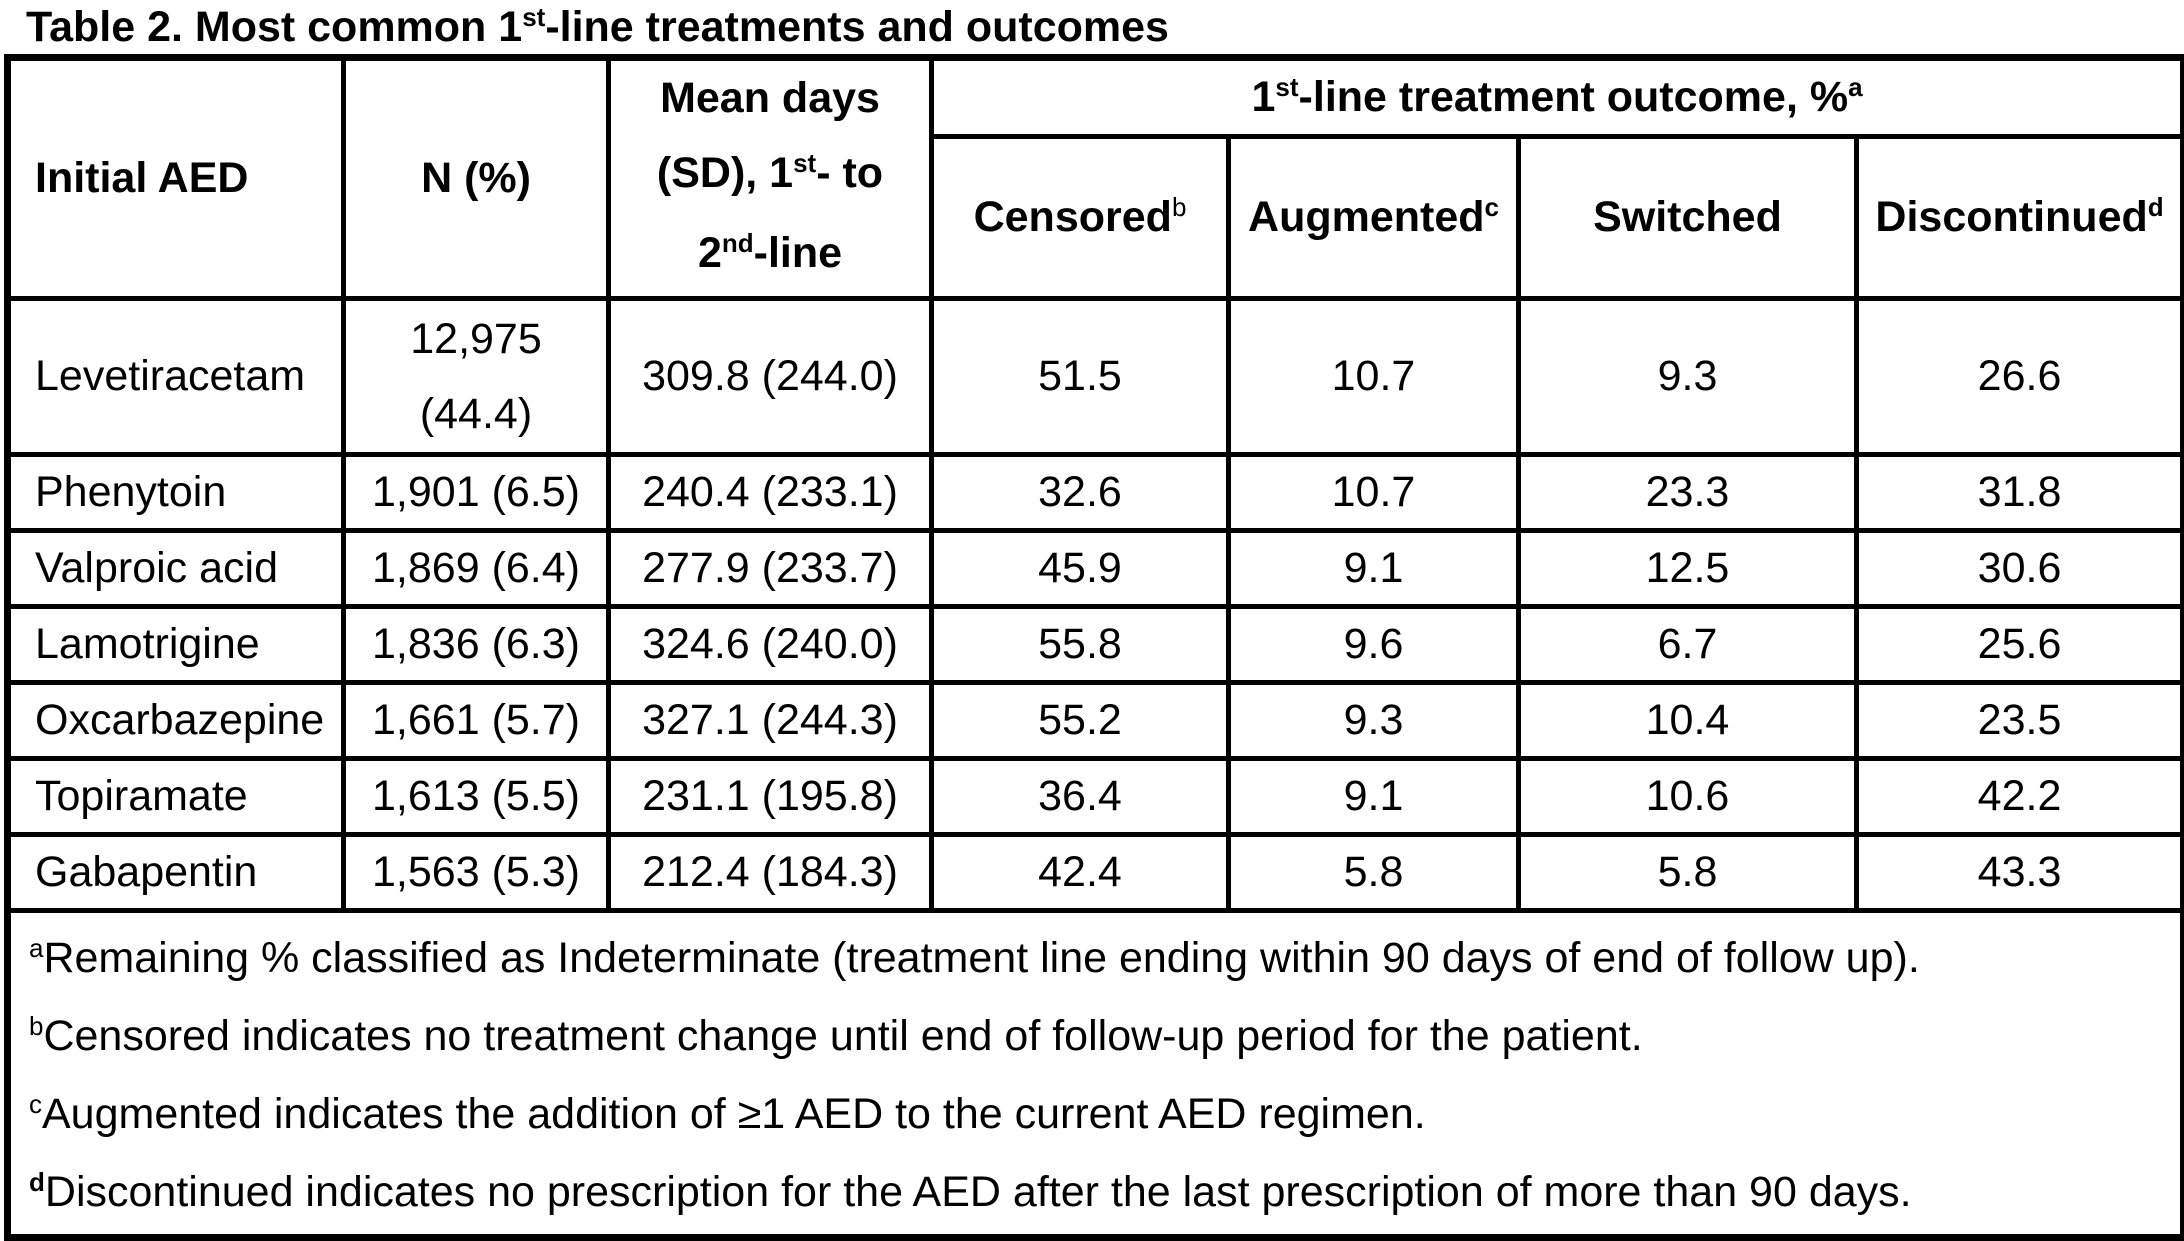  Describe the element at coordinates (2018, 644) in the screenshot. I see `cell-discontinued: 25.6` at that location.